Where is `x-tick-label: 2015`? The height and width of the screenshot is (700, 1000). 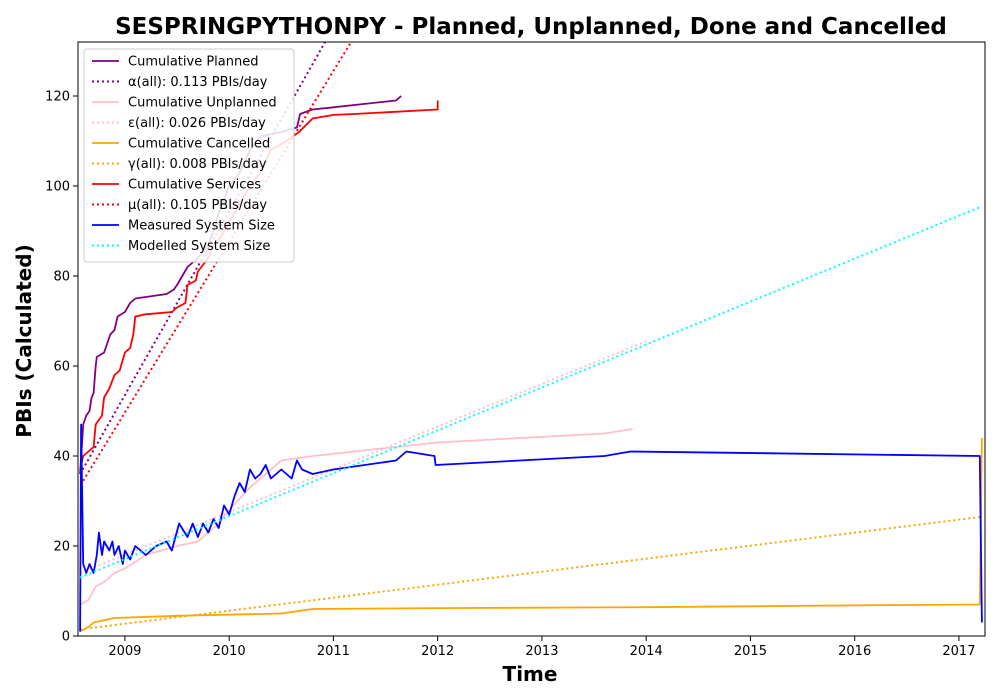 x-tick-label: 2015 is located at coordinates (750, 651).